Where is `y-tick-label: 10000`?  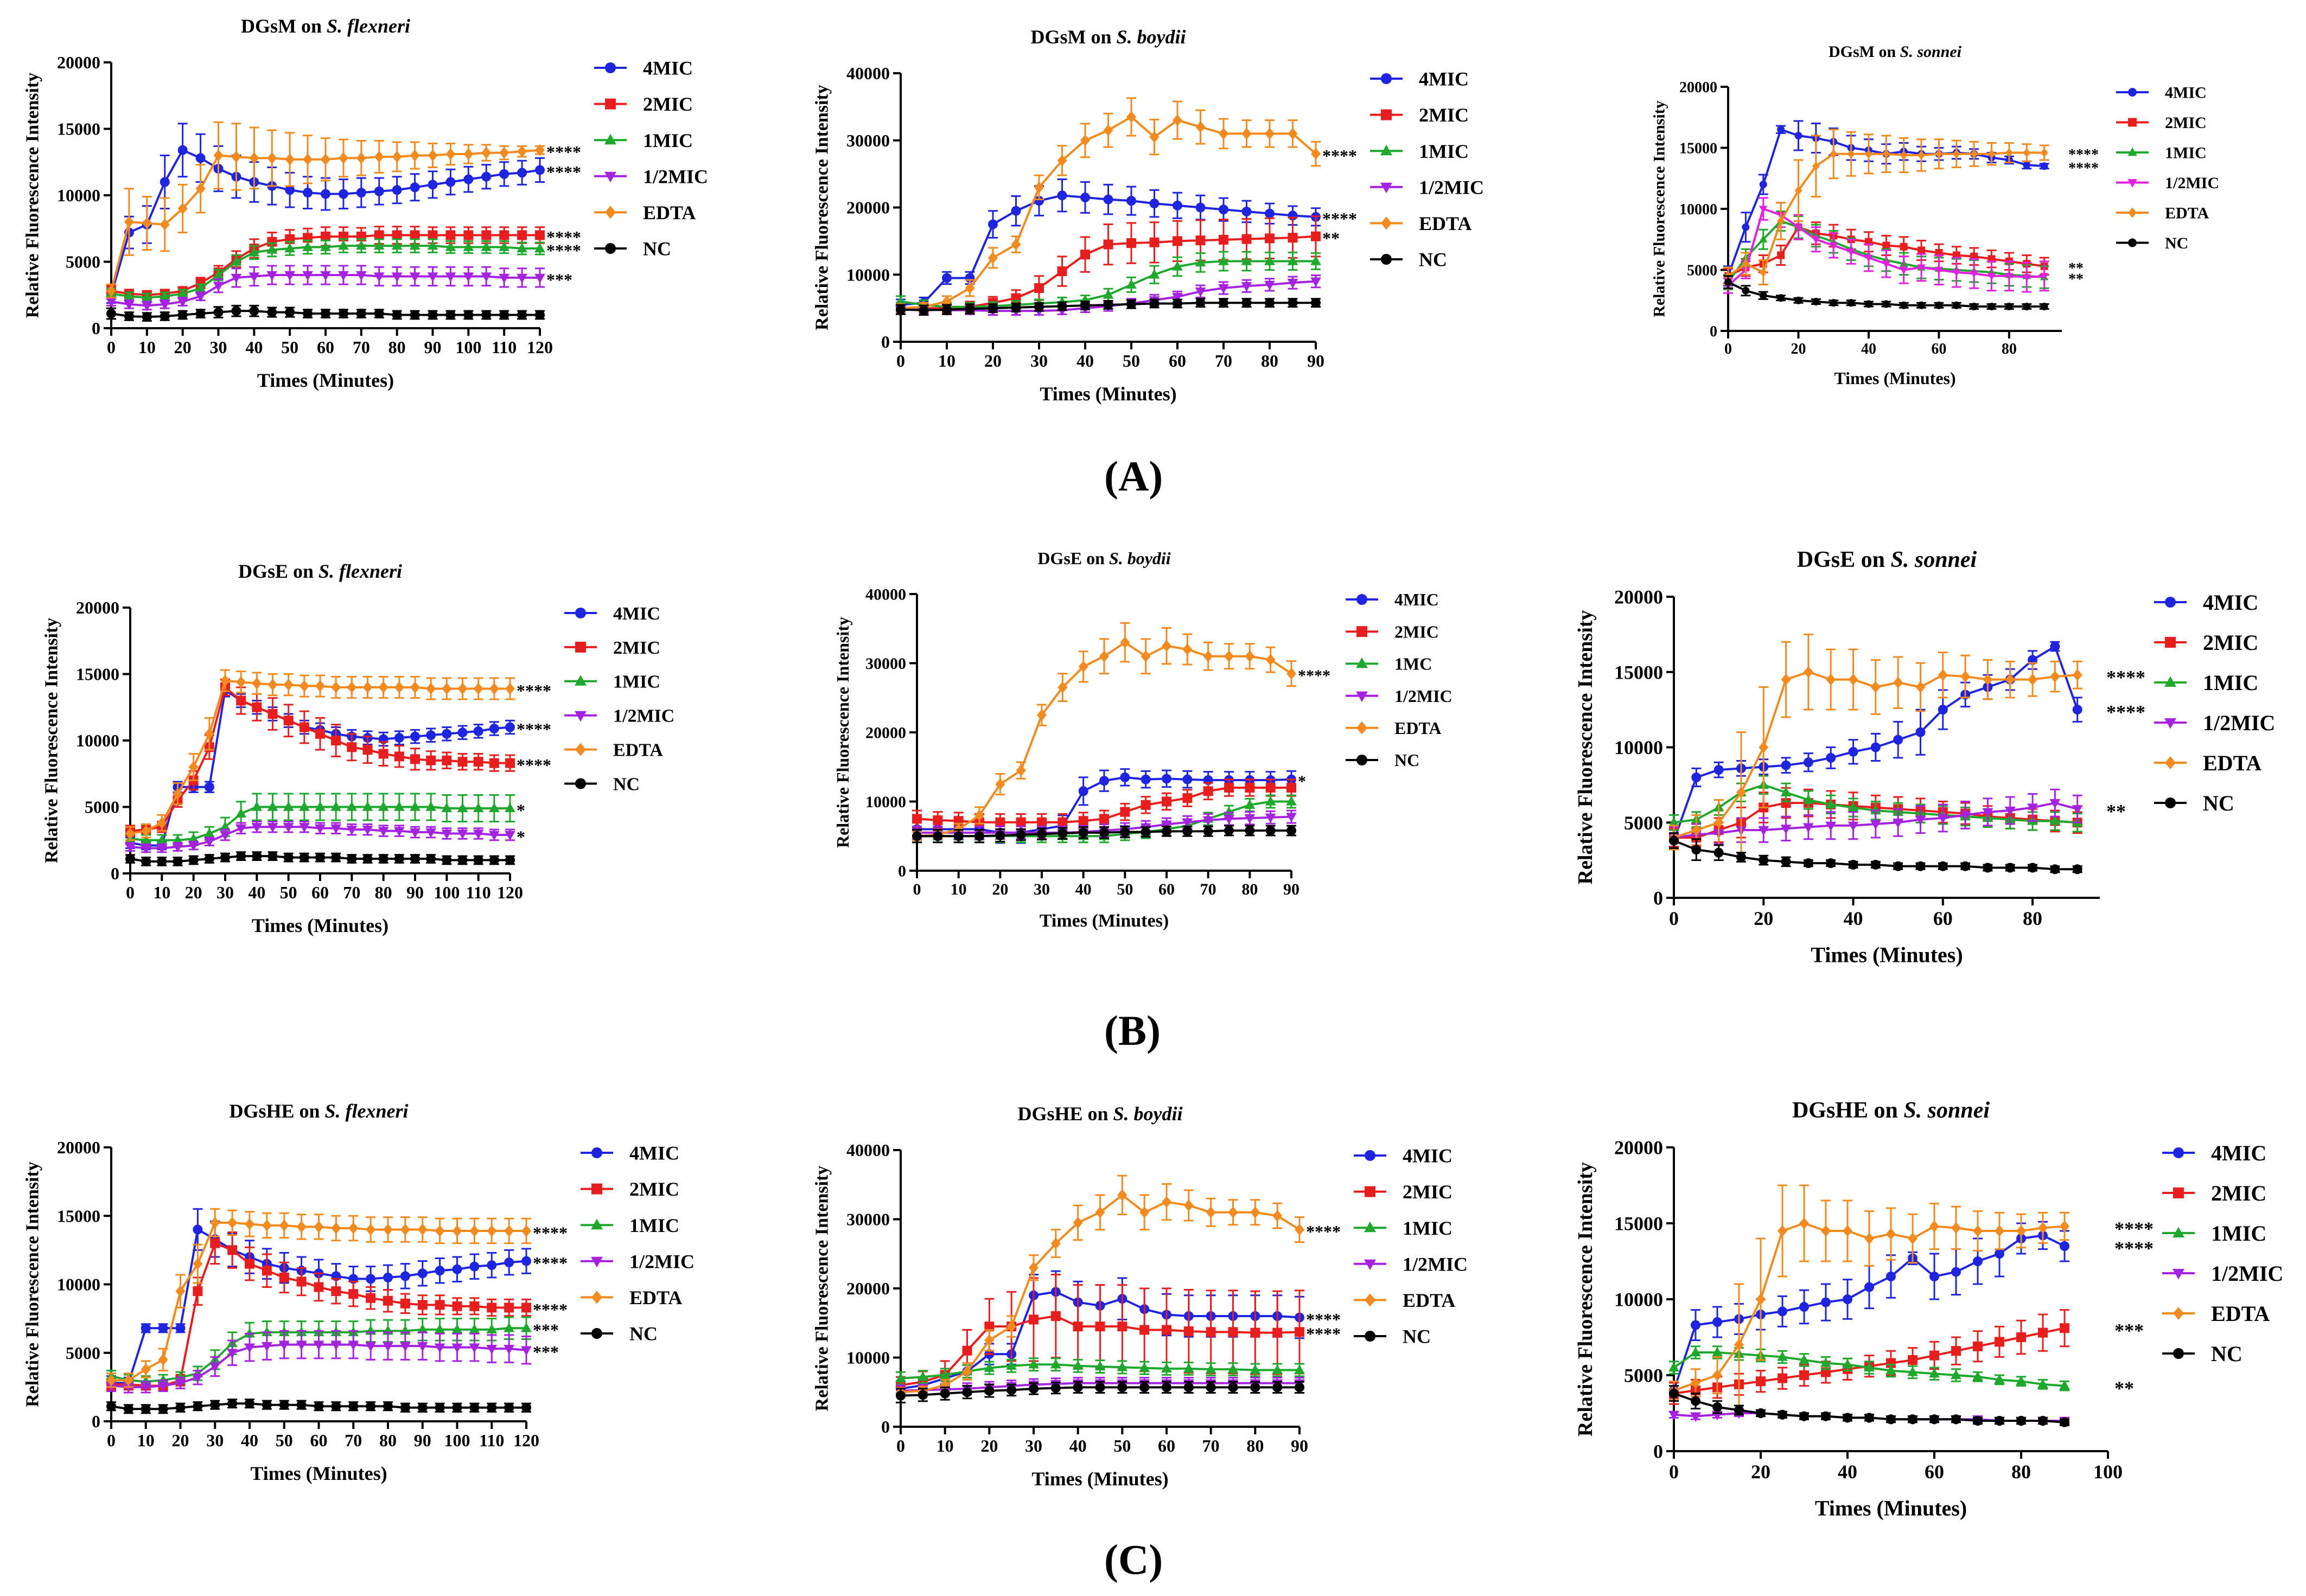
y-tick-label: 10000 is located at coordinates (78, 1284).